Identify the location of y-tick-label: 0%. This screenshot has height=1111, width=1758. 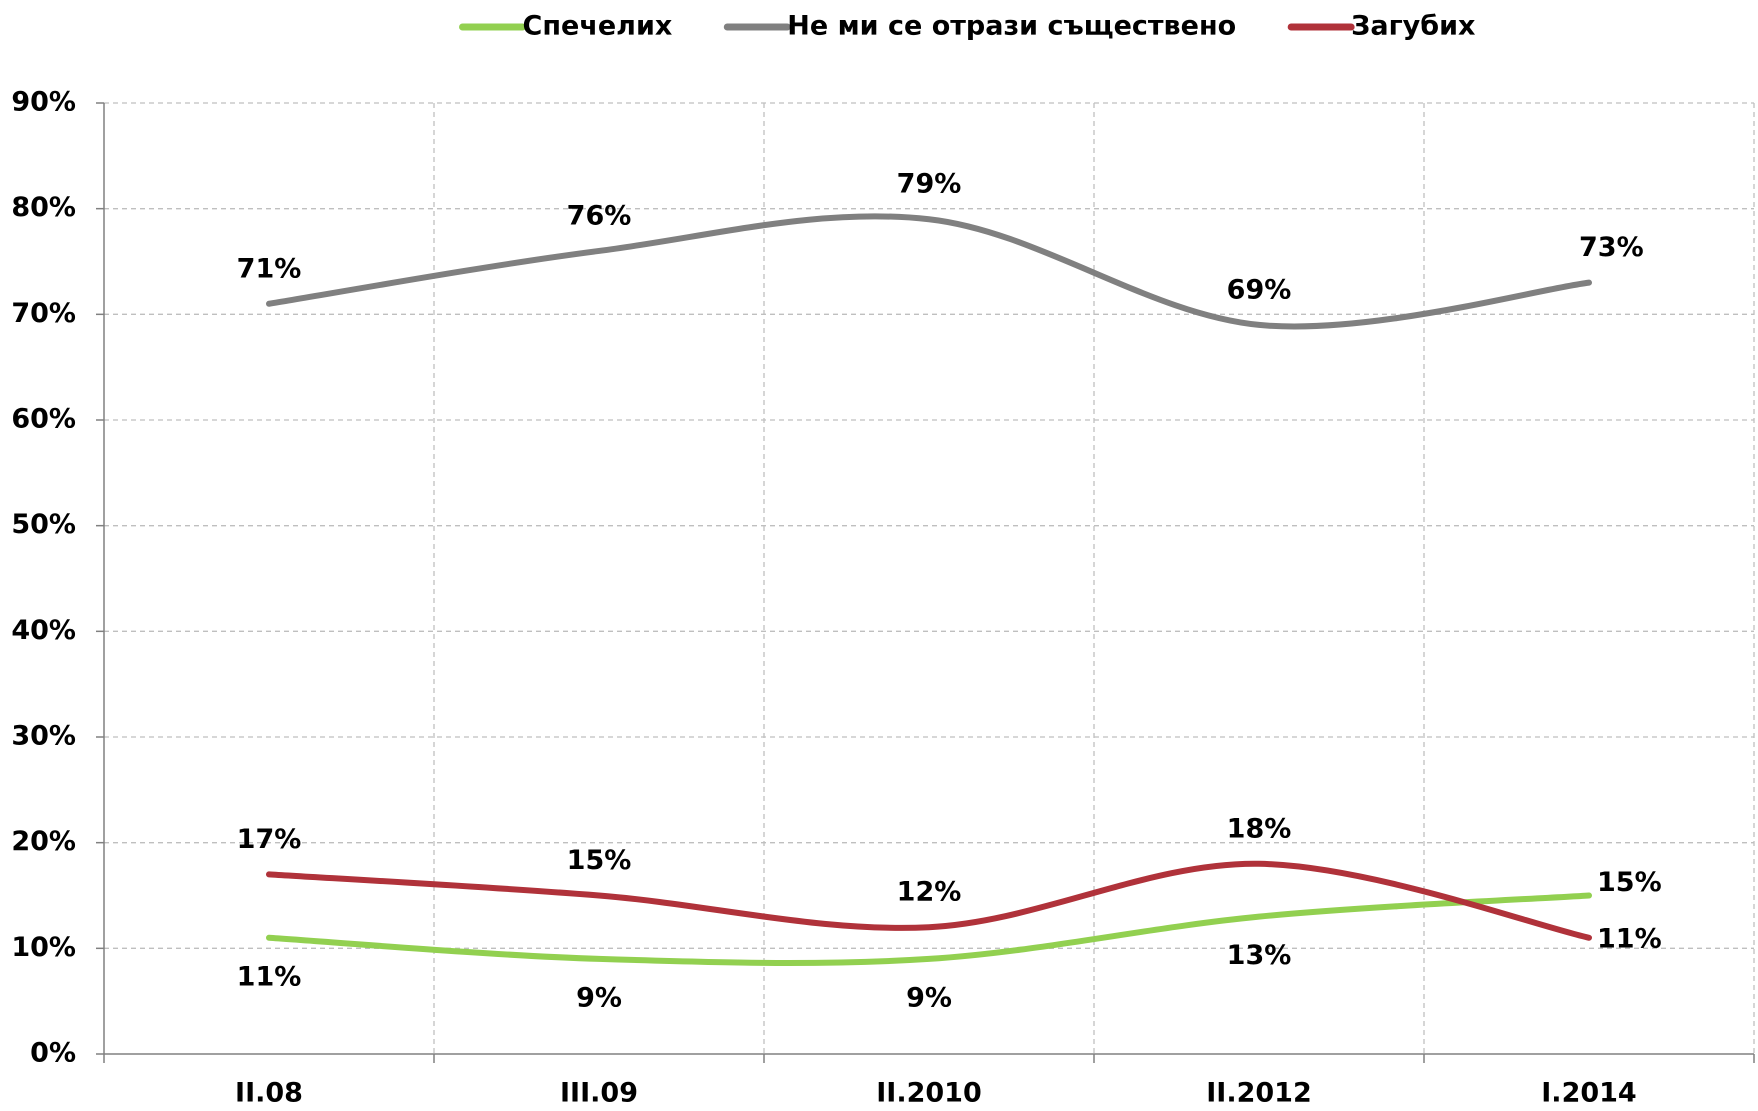
(53, 1053).